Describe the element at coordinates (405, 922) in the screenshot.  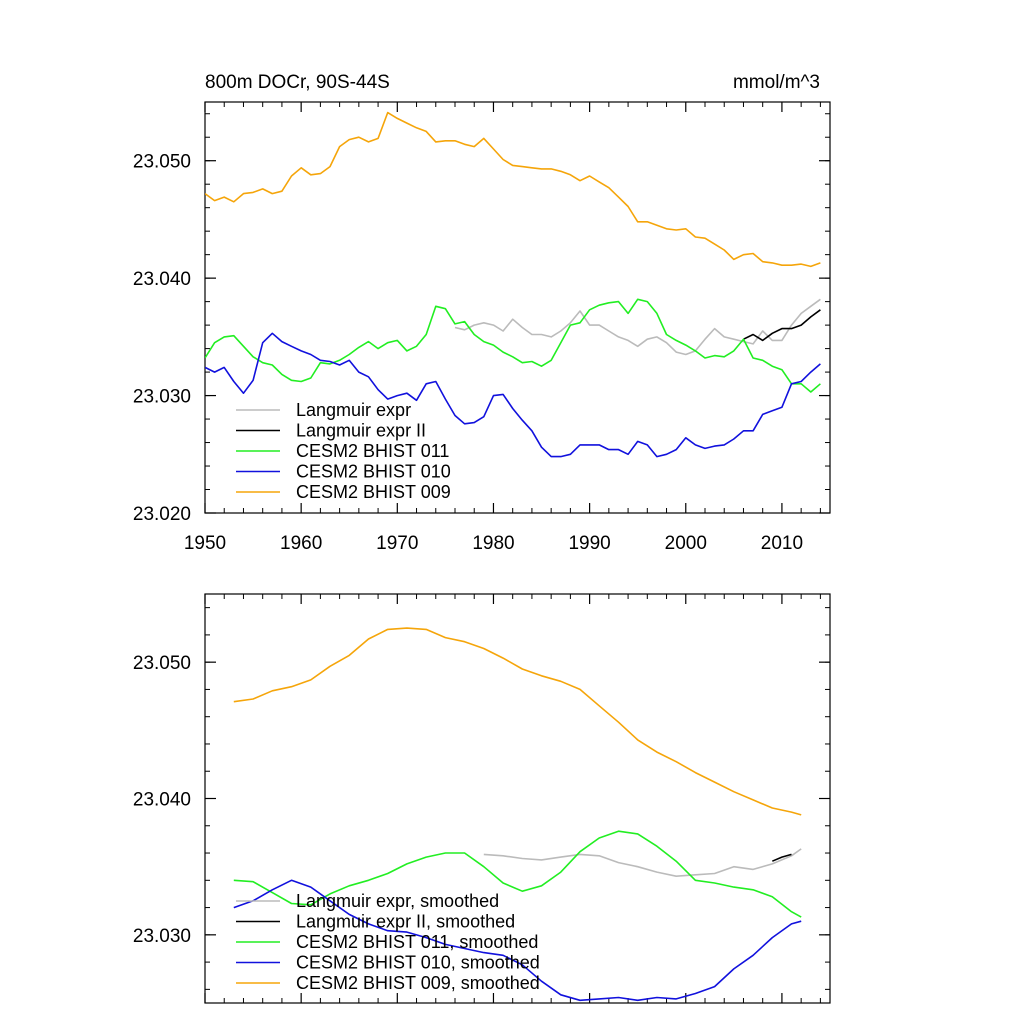
I see `bottom-legend-label-langmuir2: Langmuir expr II, smoothed` at that location.